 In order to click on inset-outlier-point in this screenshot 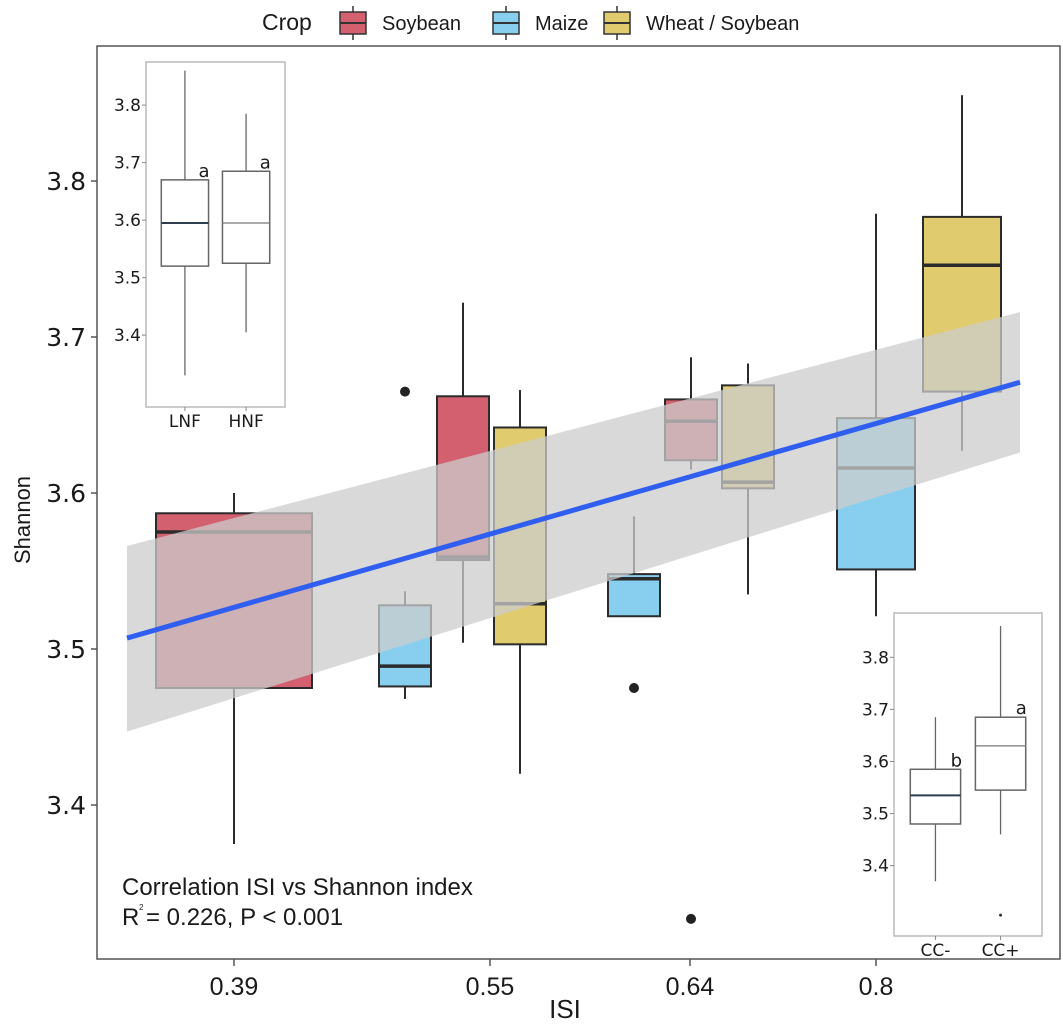, I will do `click(1001, 915)`.